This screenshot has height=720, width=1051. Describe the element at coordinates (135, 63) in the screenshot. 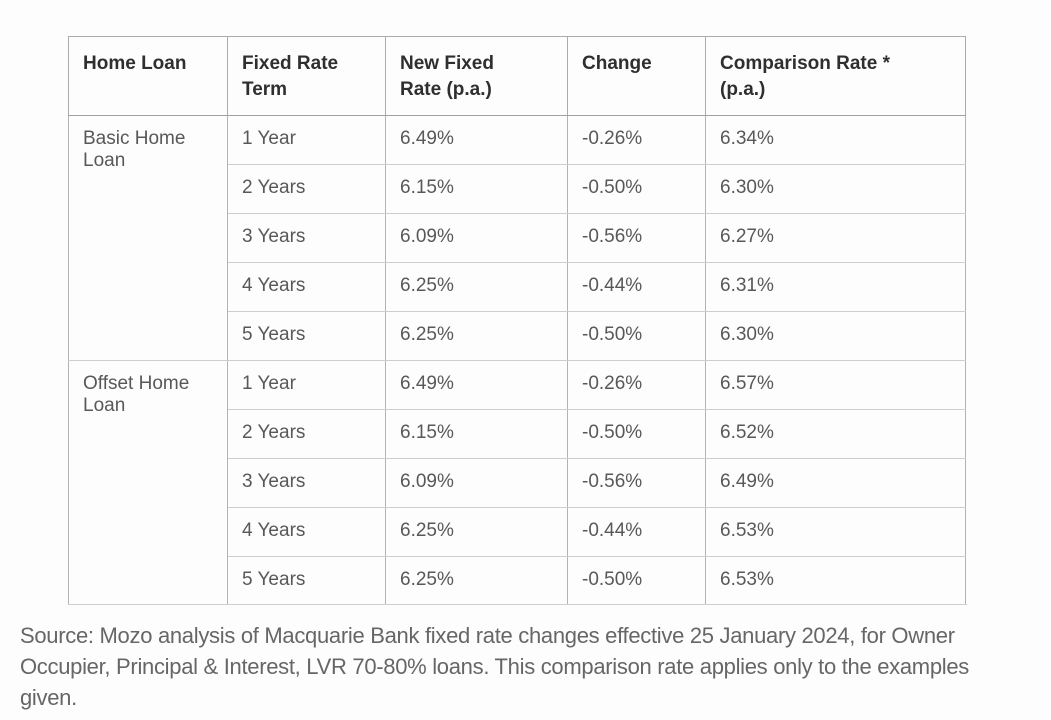

I see `header-label: Home Loan` at that location.